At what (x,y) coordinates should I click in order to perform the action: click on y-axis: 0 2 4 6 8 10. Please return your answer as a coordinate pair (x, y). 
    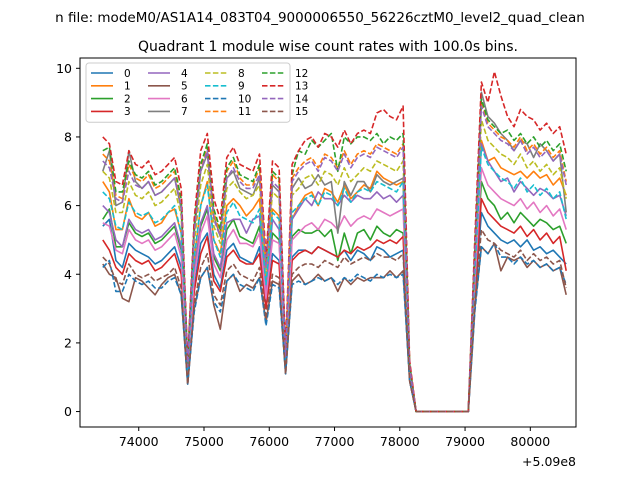
    Looking at the image, I should click on (68, 240).